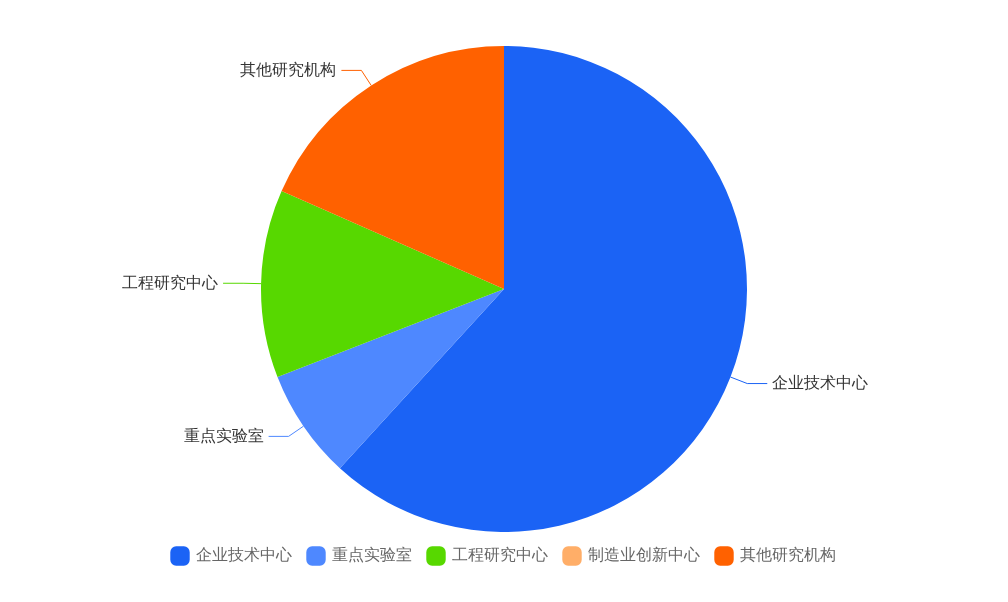  Describe the element at coordinates (644, 555) in the screenshot. I see `legend-label: 制造业创新中心` at that location.